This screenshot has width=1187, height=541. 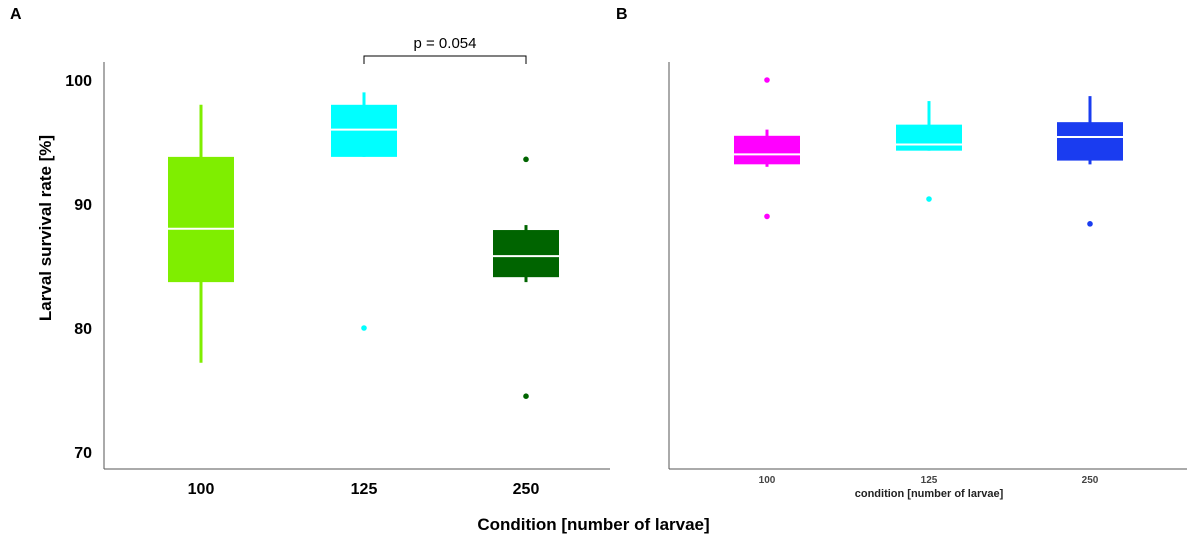 What do you see at coordinates (83, 453) in the screenshot?
I see `panel-a-y-tick-label: 70` at bounding box center [83, 453].